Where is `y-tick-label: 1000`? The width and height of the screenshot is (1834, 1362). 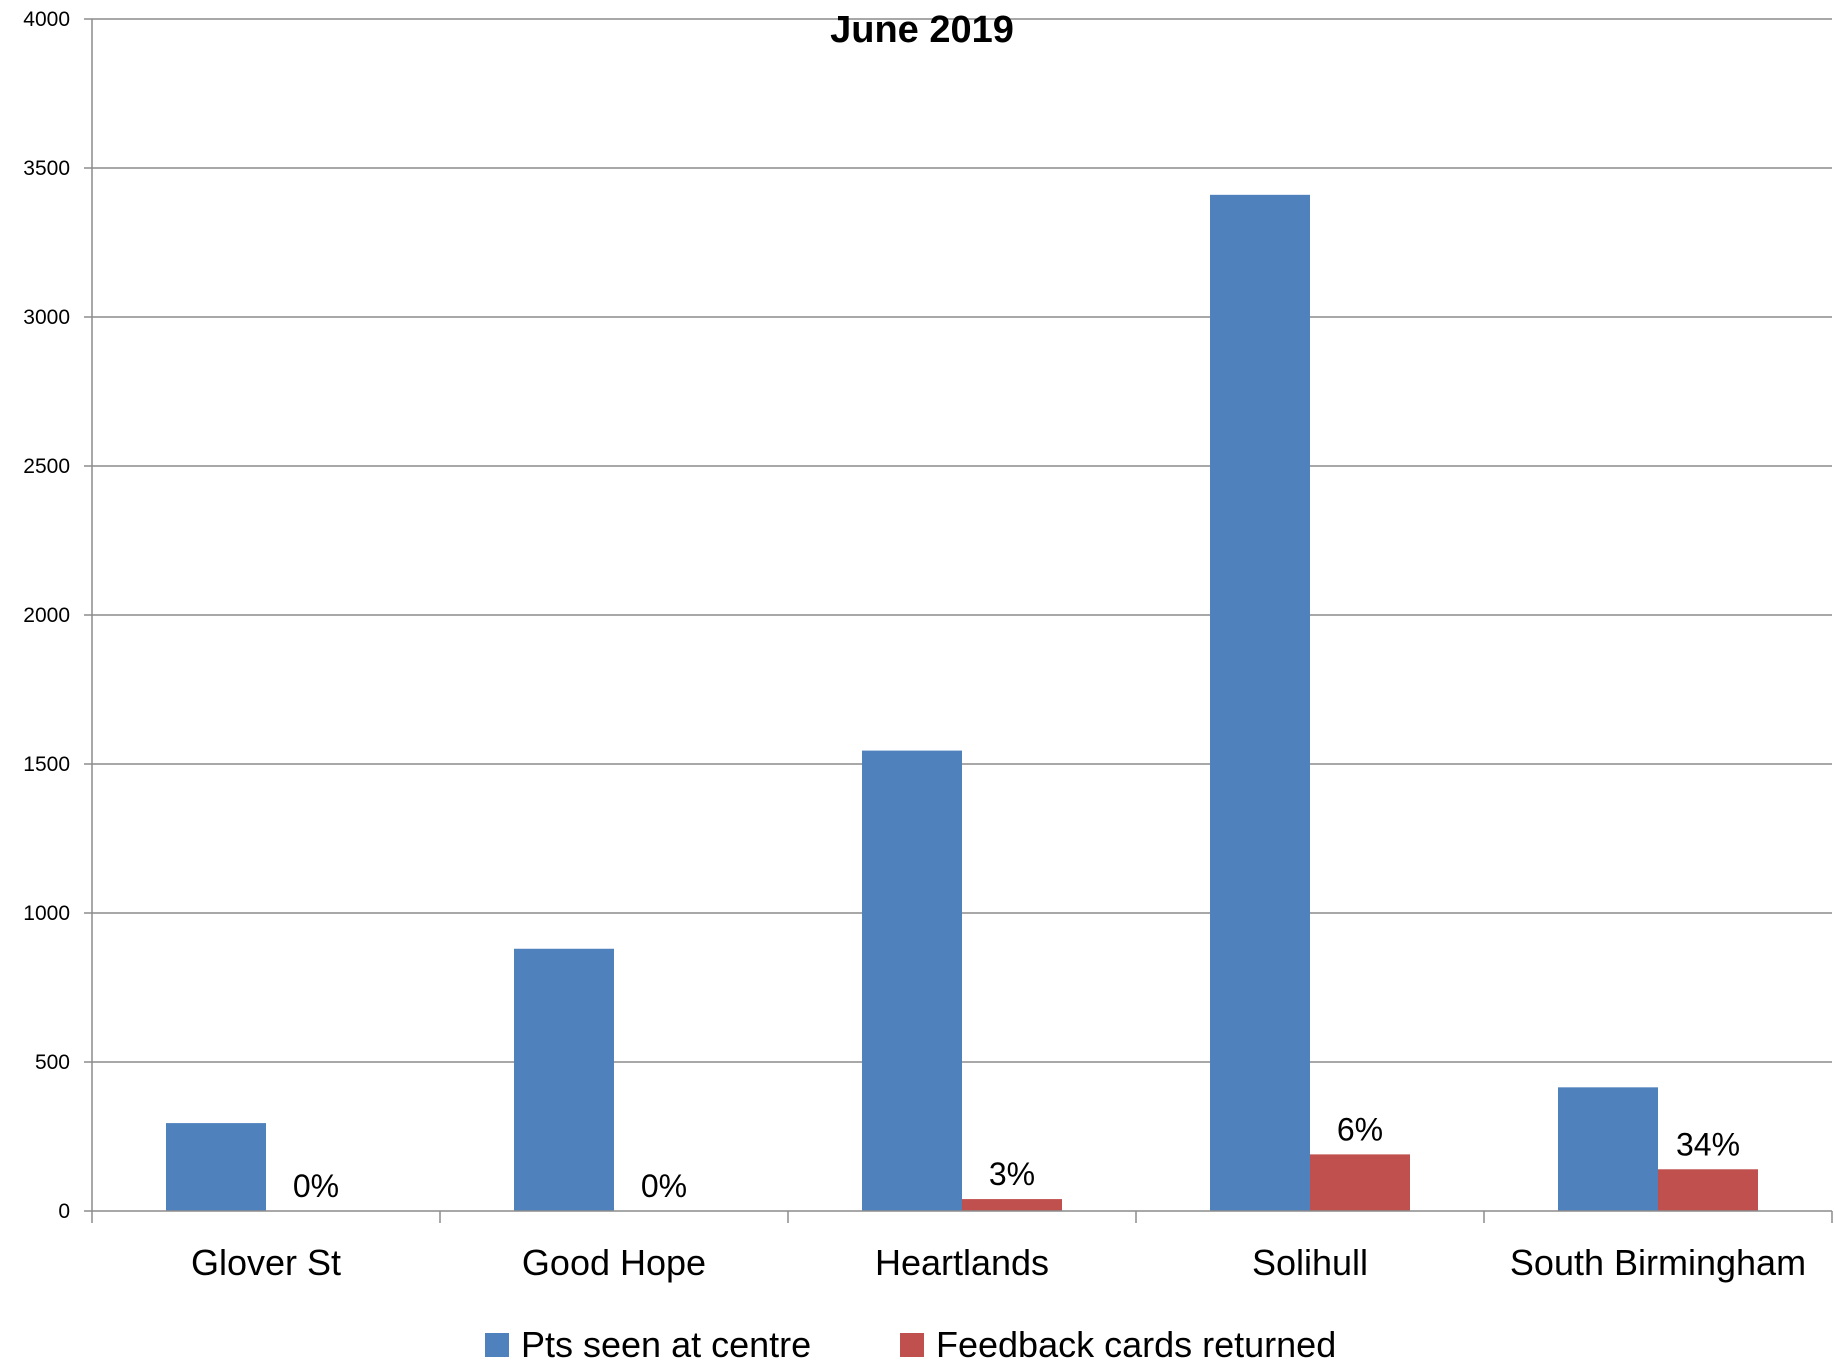 y-tick-label: 1000 is located at coordinates (46, 913).